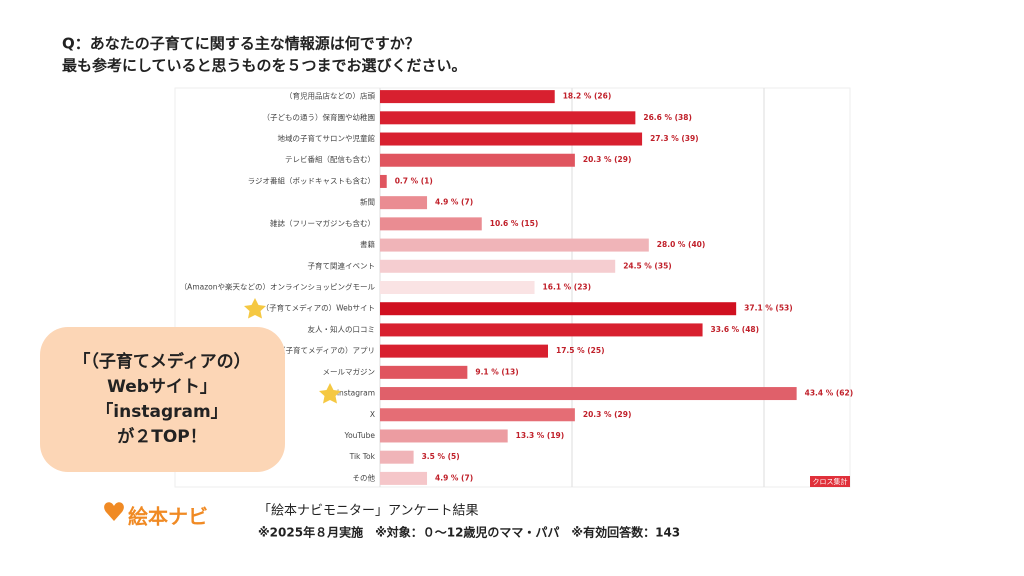  What do you see at coordinates (330, 96) in the screenshot?
I see `category-label: （育児用品店などの）店頭` at bounding box center [330, 96].